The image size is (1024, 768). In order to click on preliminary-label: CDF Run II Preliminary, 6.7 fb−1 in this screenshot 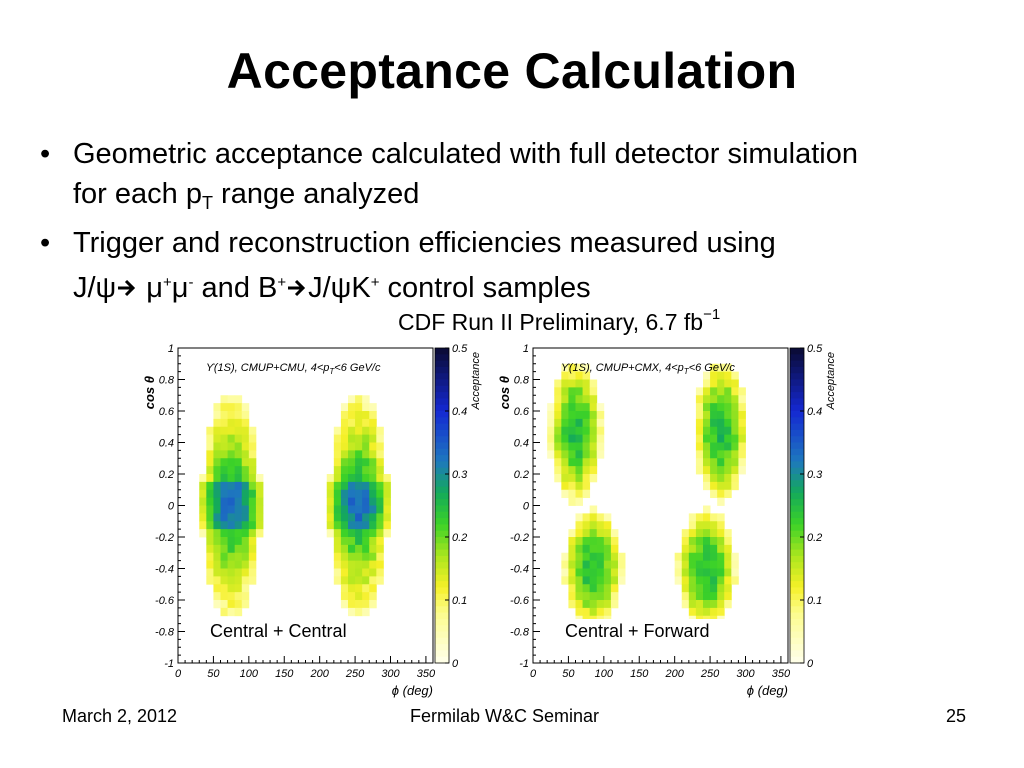, I will do `click(559, 321)`.